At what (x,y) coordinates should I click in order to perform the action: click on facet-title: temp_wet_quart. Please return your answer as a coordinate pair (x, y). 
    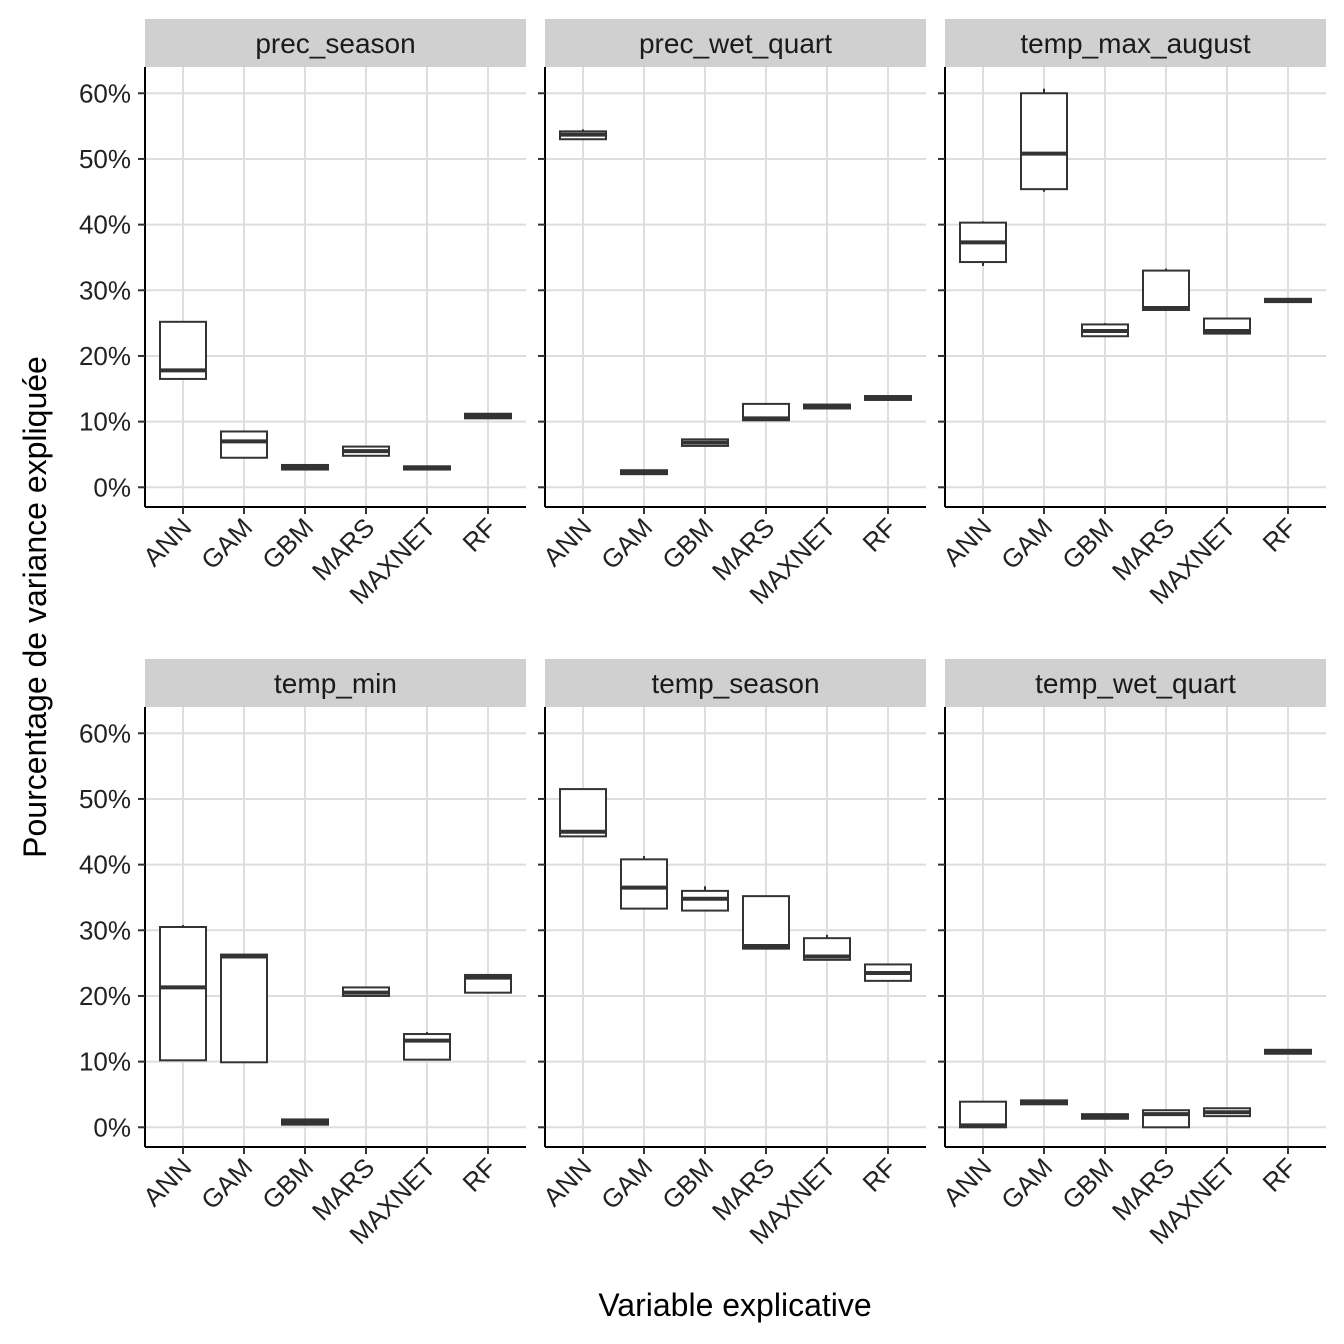
    Looking at the image, I should click on (1135, 683).